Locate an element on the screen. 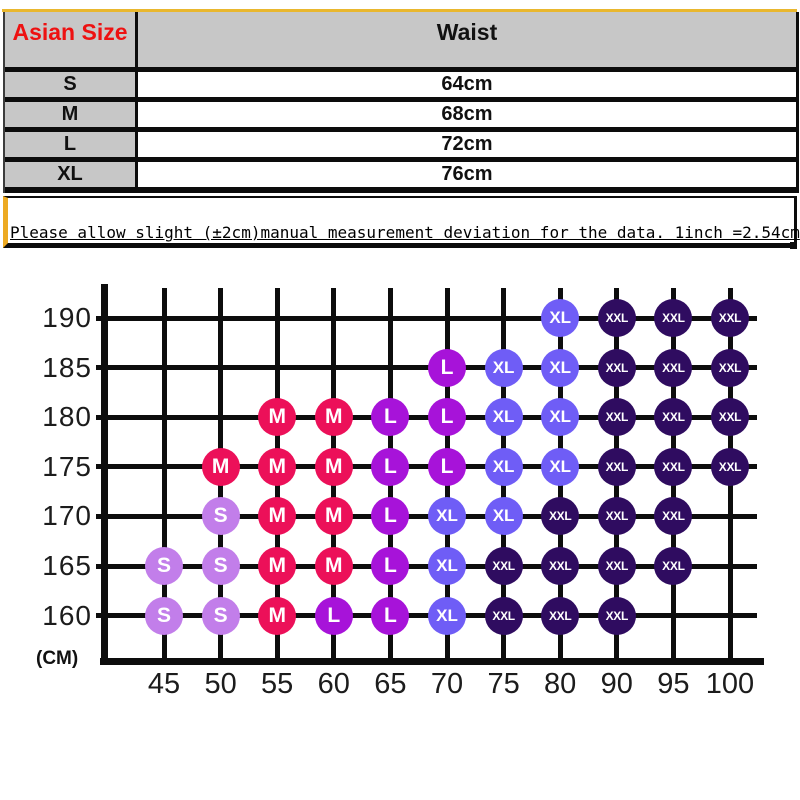 The height and width of the screenshot is (800, 800). bubble-xxl-x90-y185: XXL is located at coordinates (616, 367).